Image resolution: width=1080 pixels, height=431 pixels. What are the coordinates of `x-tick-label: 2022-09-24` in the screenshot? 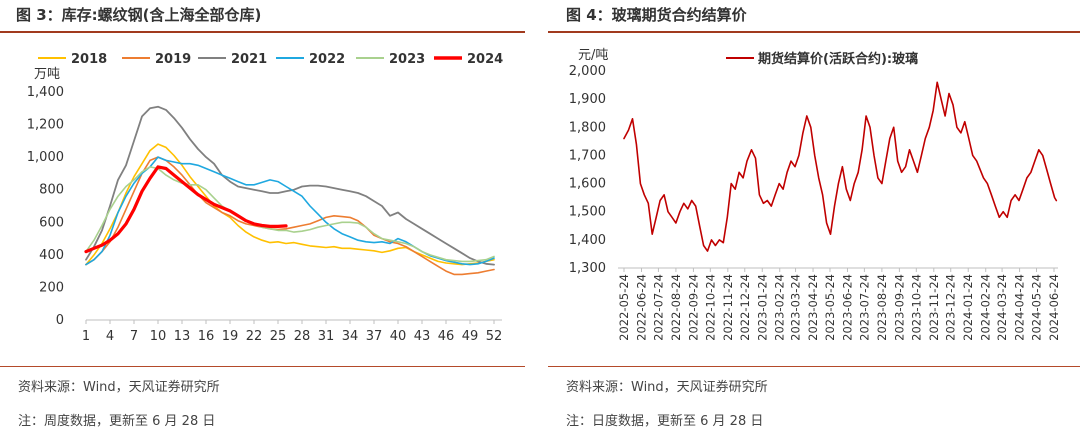 It's located at (693, 307).